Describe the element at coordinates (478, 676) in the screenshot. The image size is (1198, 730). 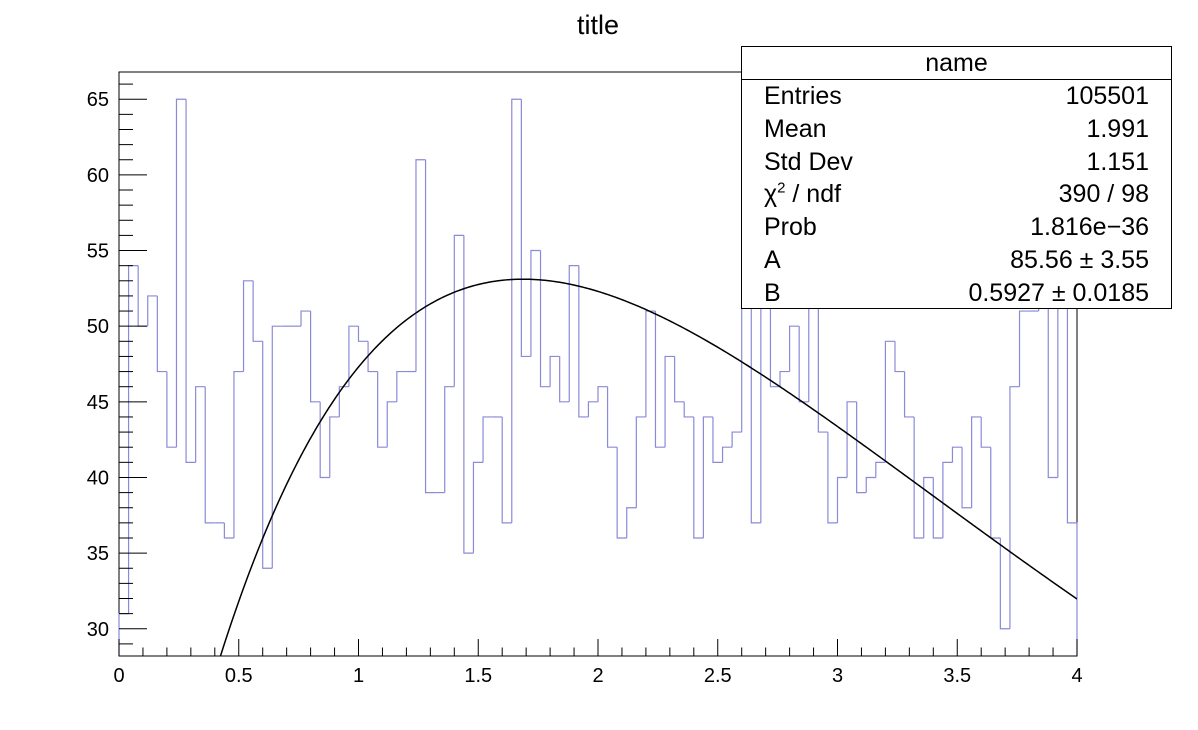
I see `x-tick-label: 1.5` at that location.